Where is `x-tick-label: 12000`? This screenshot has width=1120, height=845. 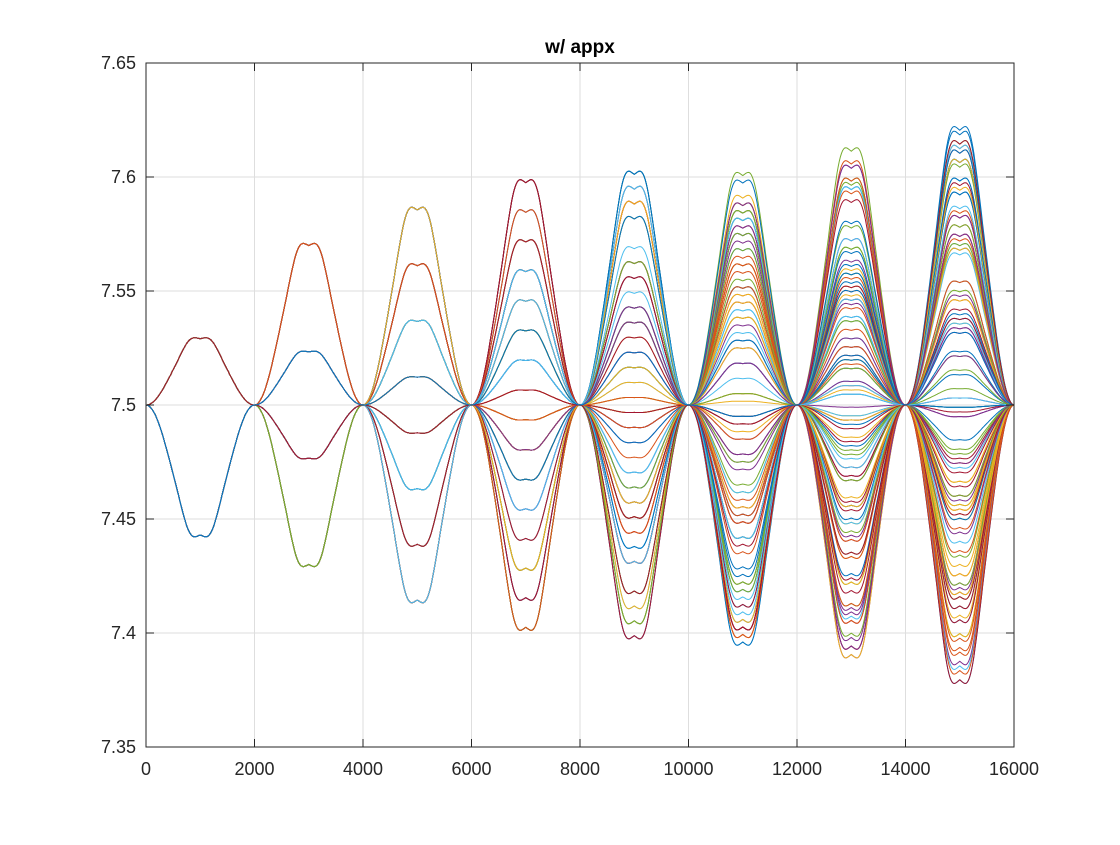 x-tick-label: 12000 is located at coordinates (797, 769).